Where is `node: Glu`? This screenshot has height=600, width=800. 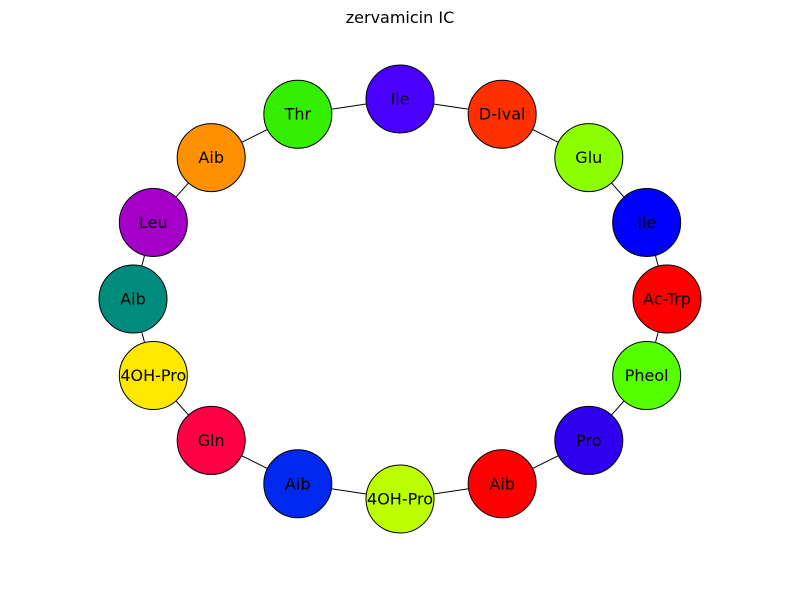 node: Glu is located at coordinates (589, 158).